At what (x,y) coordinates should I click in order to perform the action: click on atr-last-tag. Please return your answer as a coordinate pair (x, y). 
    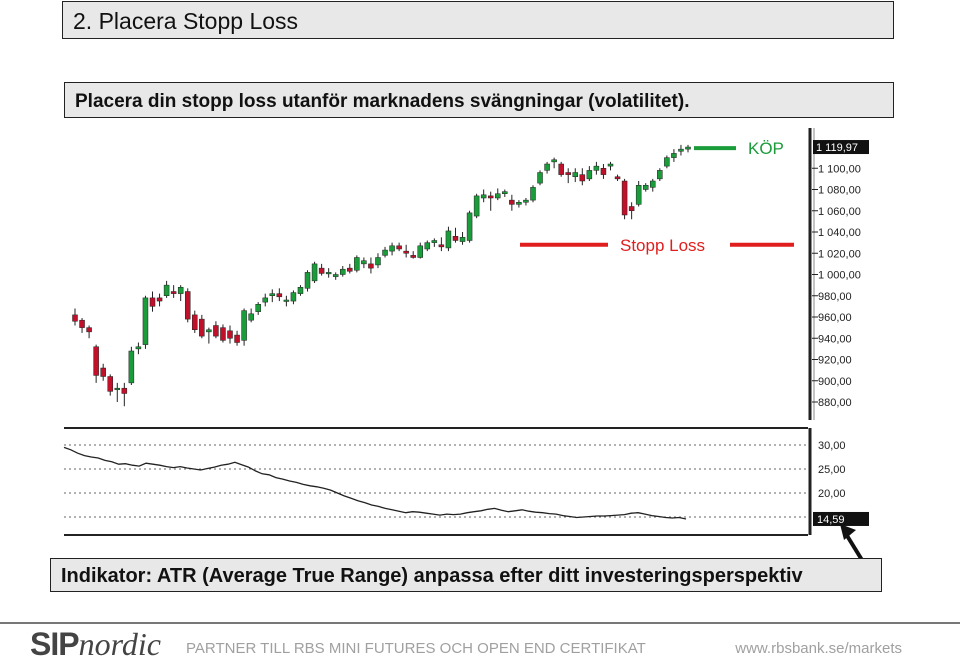
    Looking at the image, I should click on (841, 518).